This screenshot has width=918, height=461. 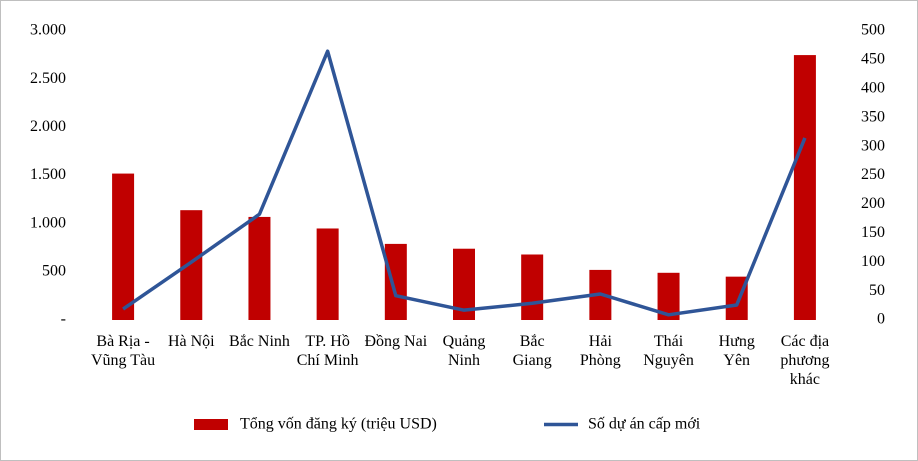 I want to click on y2-tick-label: 400, so click(x=873, y=87).